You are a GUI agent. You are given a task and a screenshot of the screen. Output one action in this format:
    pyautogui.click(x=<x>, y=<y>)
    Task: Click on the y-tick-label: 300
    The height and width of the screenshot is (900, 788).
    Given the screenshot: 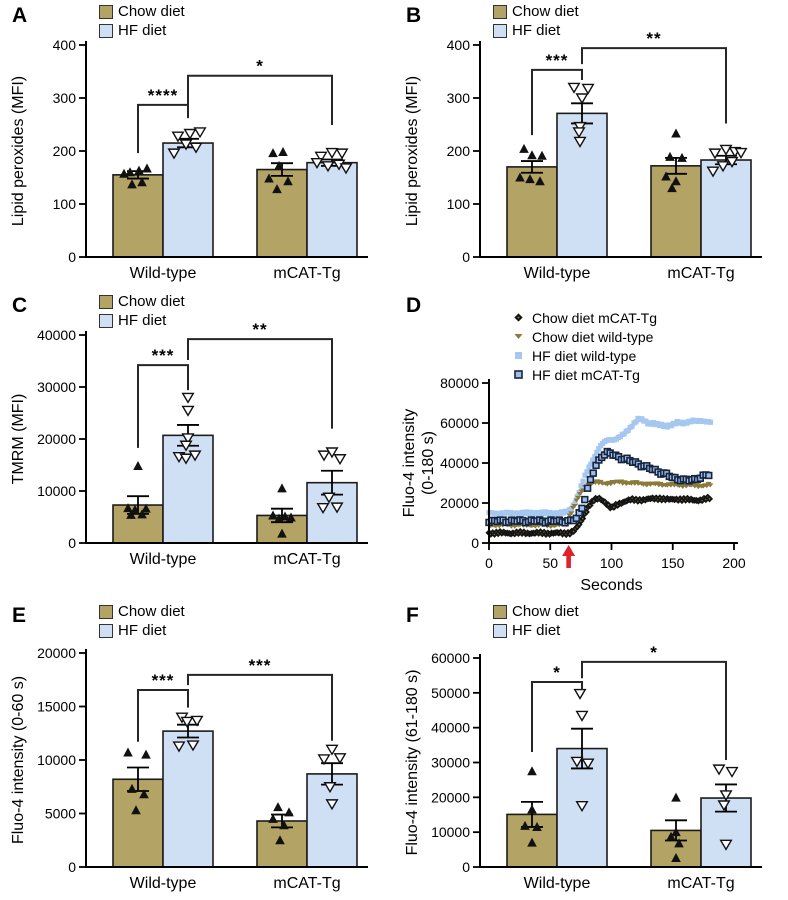 What is the action you would take?
    pyautogui.click(x=459, y=98)
    